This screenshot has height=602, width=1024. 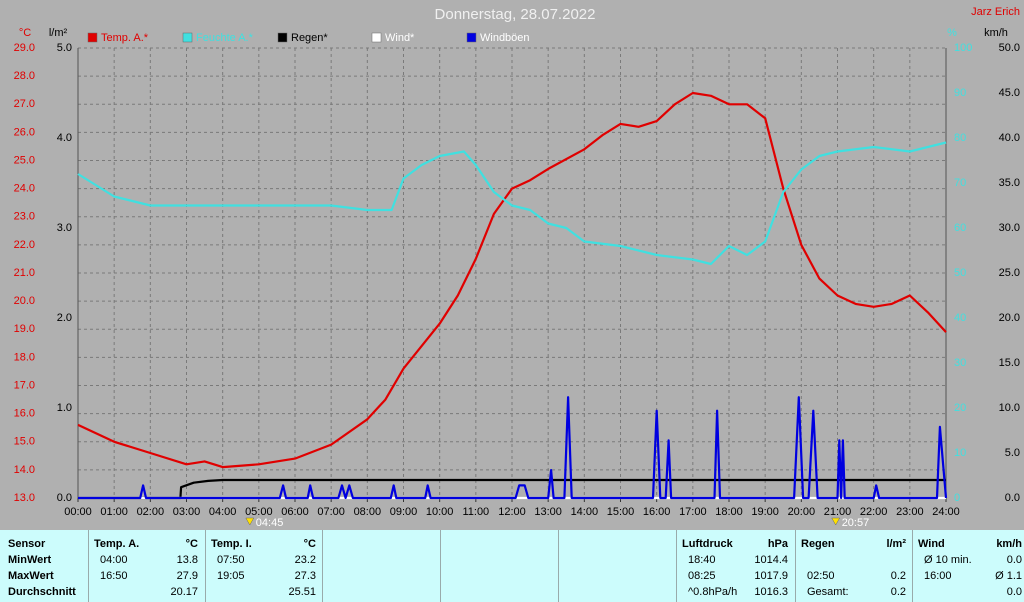 What do you see at coordinates (225, 38) in the screenshot?
I see `legend-label: Feuchte A.*` at bounding box center [225, 38].